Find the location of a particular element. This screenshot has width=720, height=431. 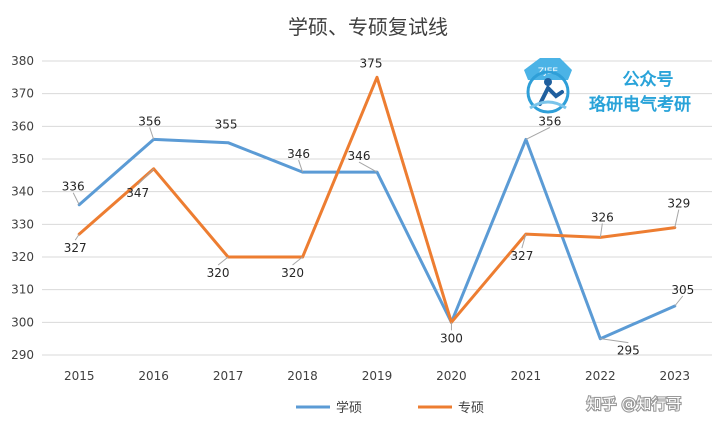

x-tick-label: 2018 is located at coordinates (302, 376).